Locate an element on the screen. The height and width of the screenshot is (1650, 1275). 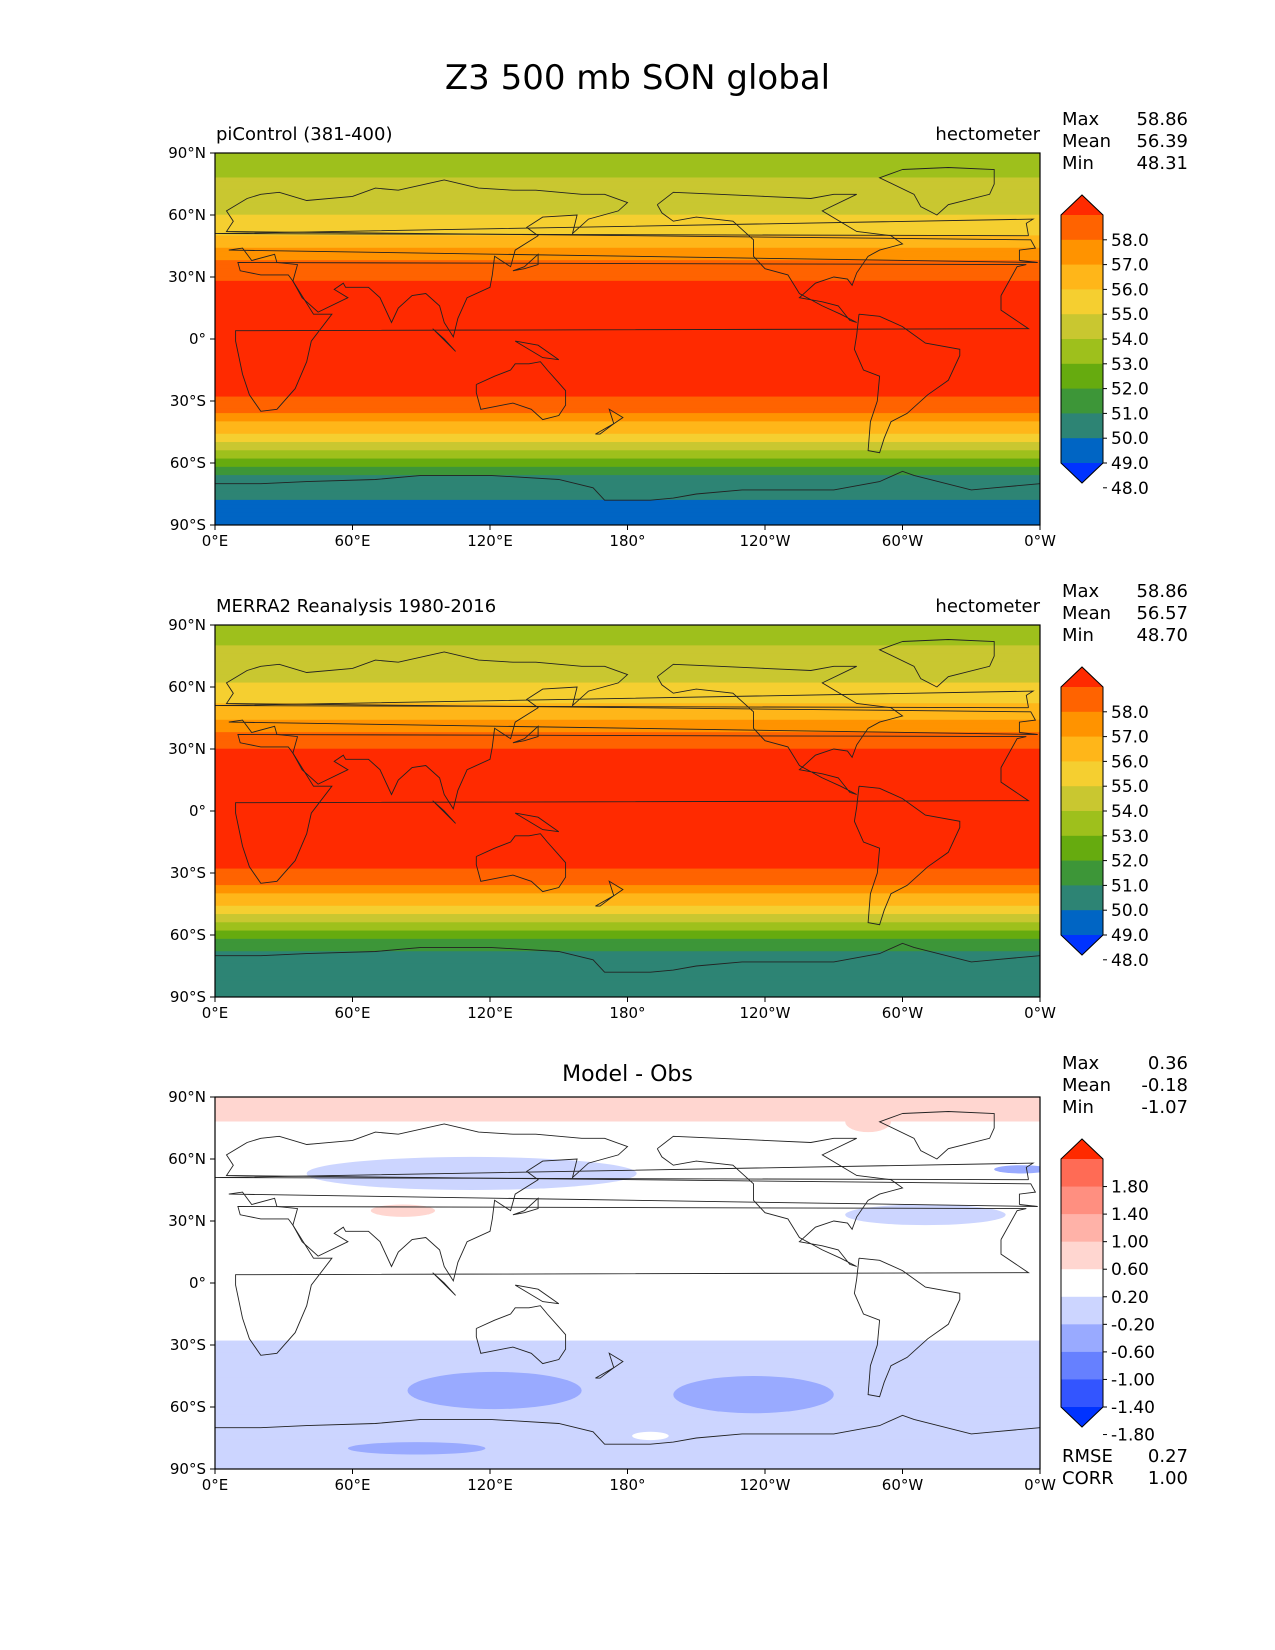
colorbar-tick-label: 55.0 is located at coordinates (1130, 315).